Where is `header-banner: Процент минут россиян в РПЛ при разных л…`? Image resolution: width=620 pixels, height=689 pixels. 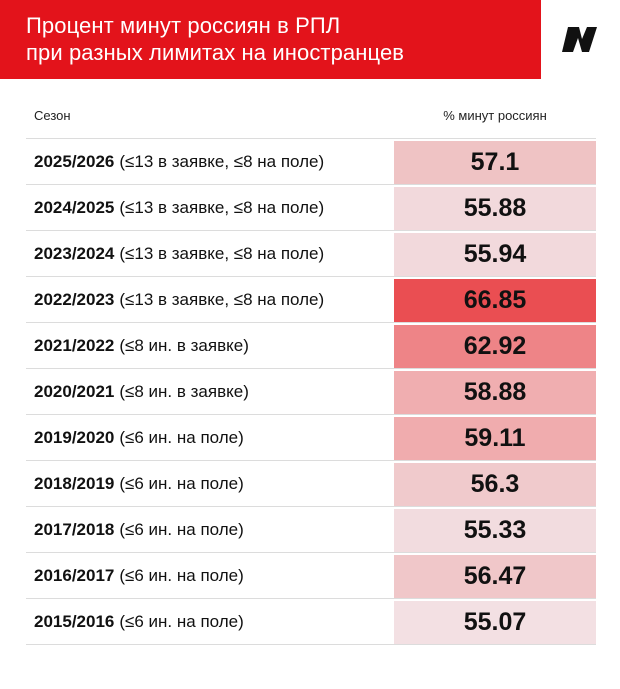 header-banner: Процент минут россиян в РПЛ при разных л… is located at coordinates (270, 39).